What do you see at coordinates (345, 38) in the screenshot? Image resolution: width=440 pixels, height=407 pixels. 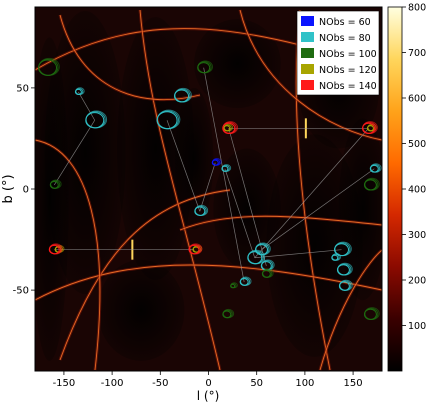 I see `legend-label: NObs = 80` at bounding box center [345, 38].